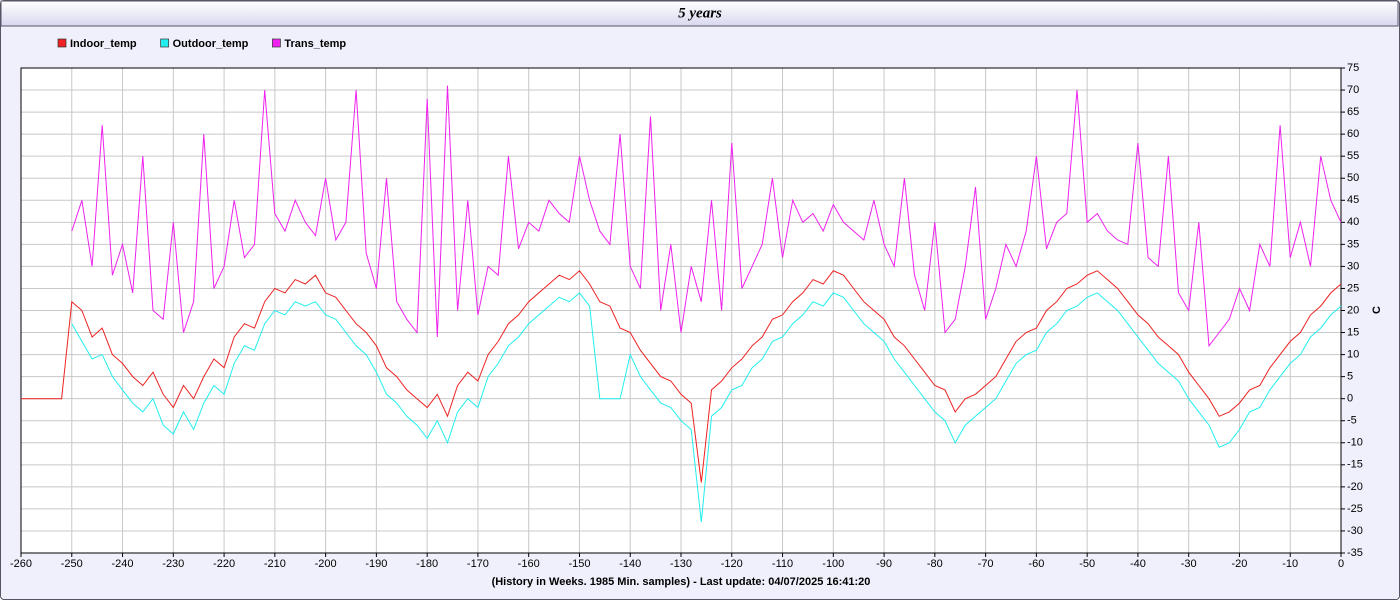 This screenshot has width=1400, height=600. Describe the element at coordinates (427, 564) in the screenshot. I see `x-tick-label: -180` at that location.